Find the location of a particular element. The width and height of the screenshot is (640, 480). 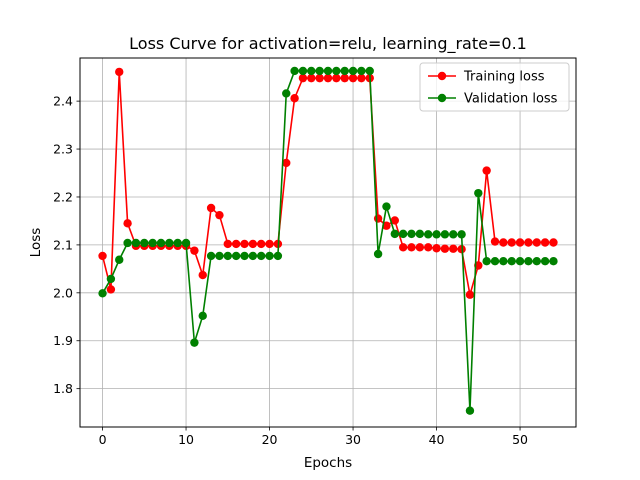

x-tick-label: 40 is located at coordinates (437, 439).